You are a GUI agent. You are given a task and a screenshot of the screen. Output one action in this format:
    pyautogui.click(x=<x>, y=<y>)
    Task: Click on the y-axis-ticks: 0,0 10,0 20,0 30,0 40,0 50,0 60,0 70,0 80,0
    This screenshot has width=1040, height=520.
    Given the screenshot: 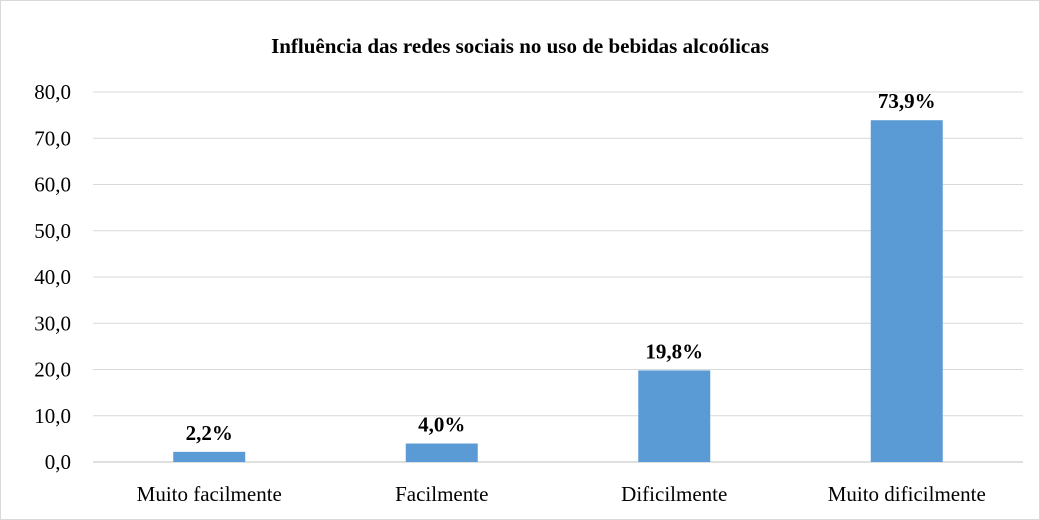 What is the action you would take?
    pyautogui.click(x=52, y=277)
    